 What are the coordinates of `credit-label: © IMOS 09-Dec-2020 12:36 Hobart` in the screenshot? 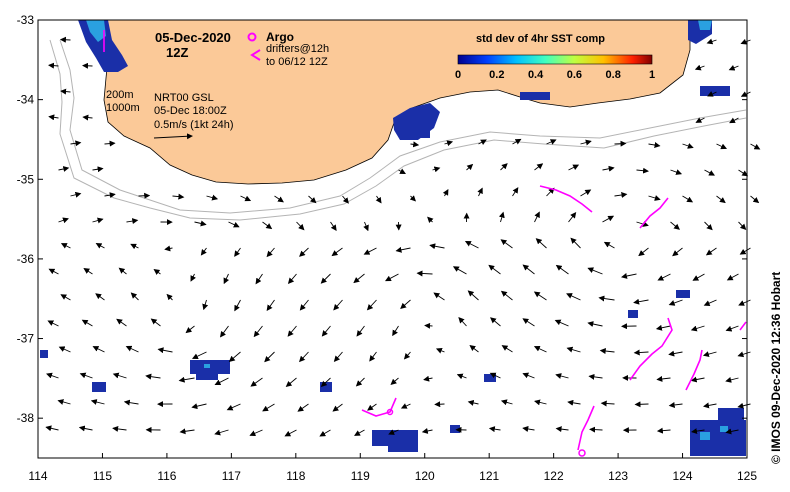 It's located at (776, 368).